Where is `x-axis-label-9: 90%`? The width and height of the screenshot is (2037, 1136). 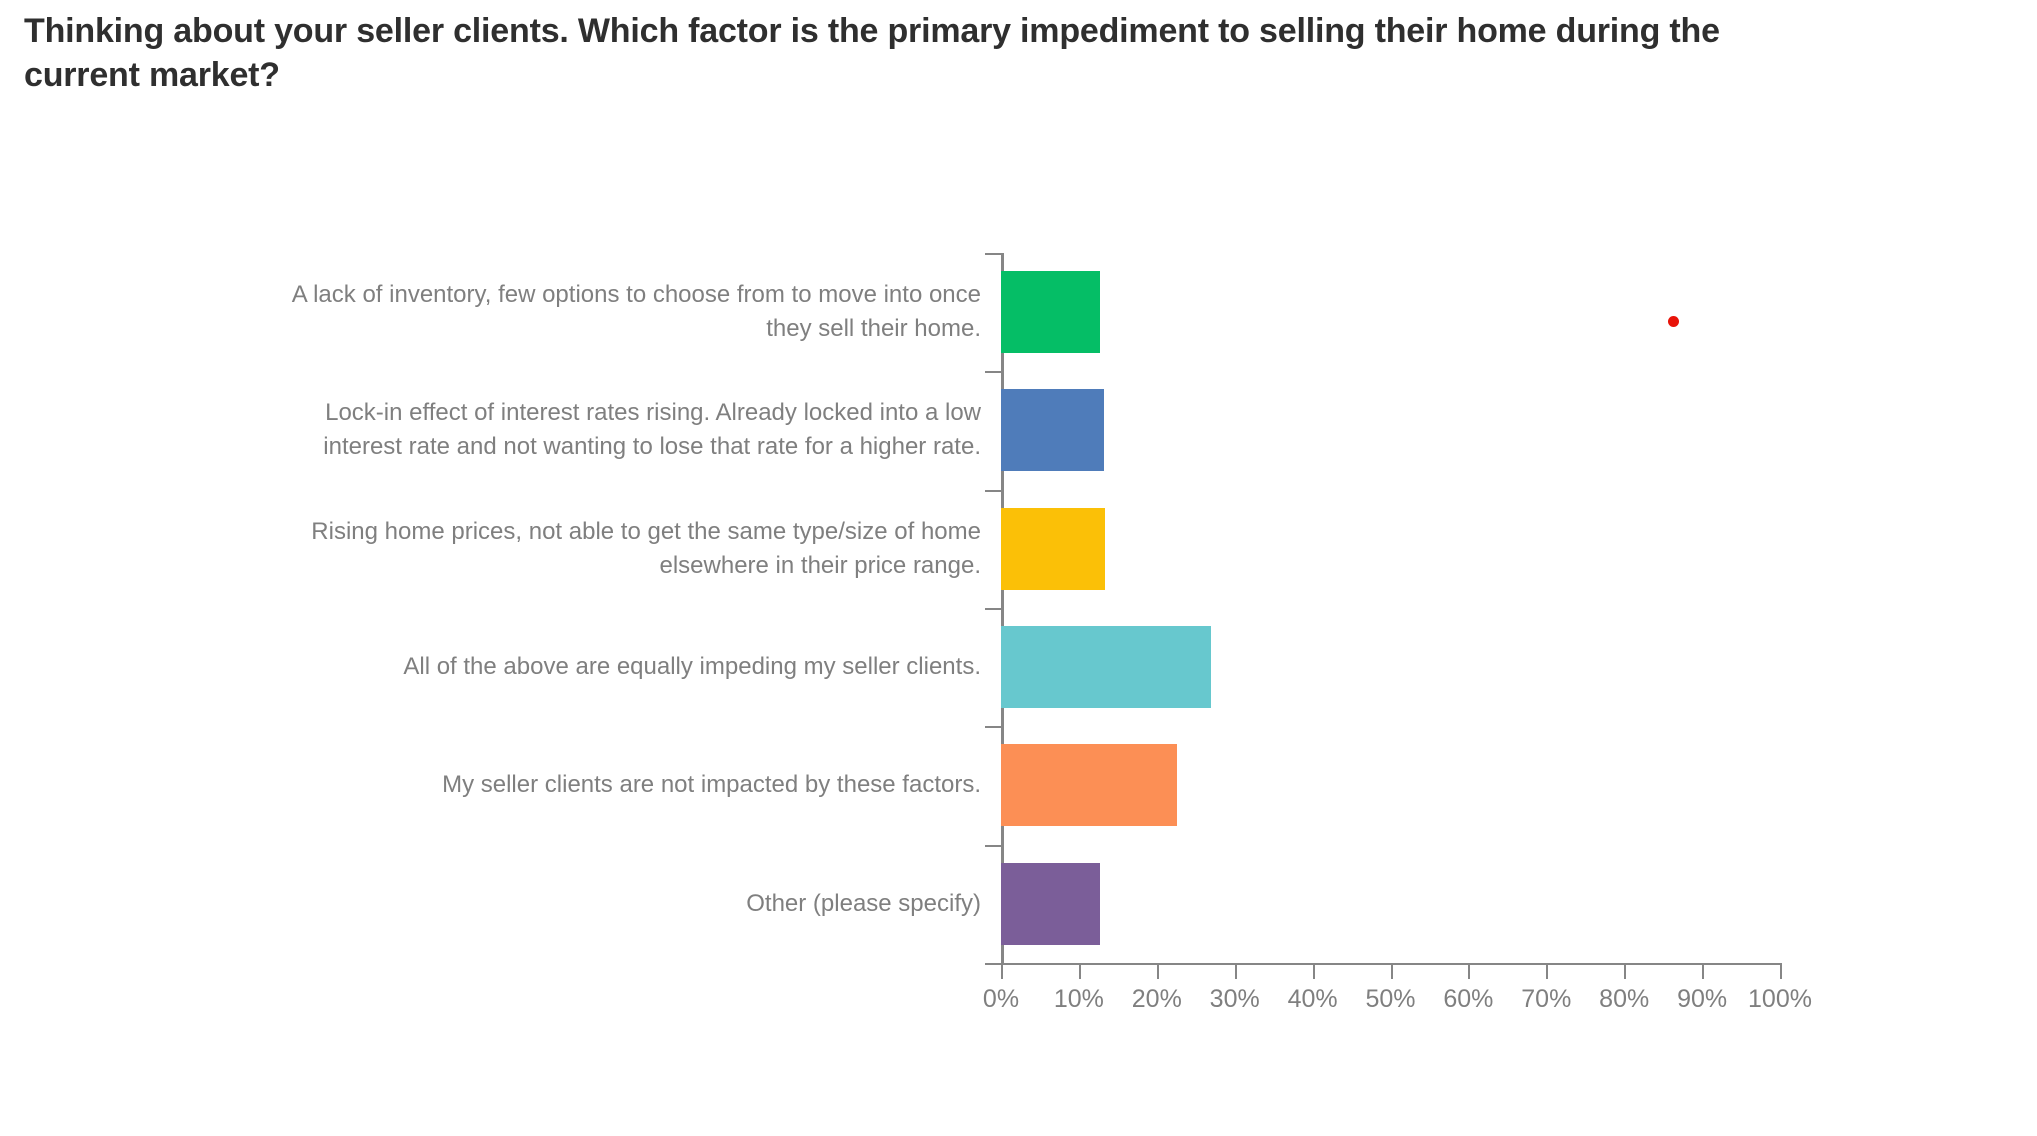
x-axis-label-9: 90% is located at coordinates (1702, 999).